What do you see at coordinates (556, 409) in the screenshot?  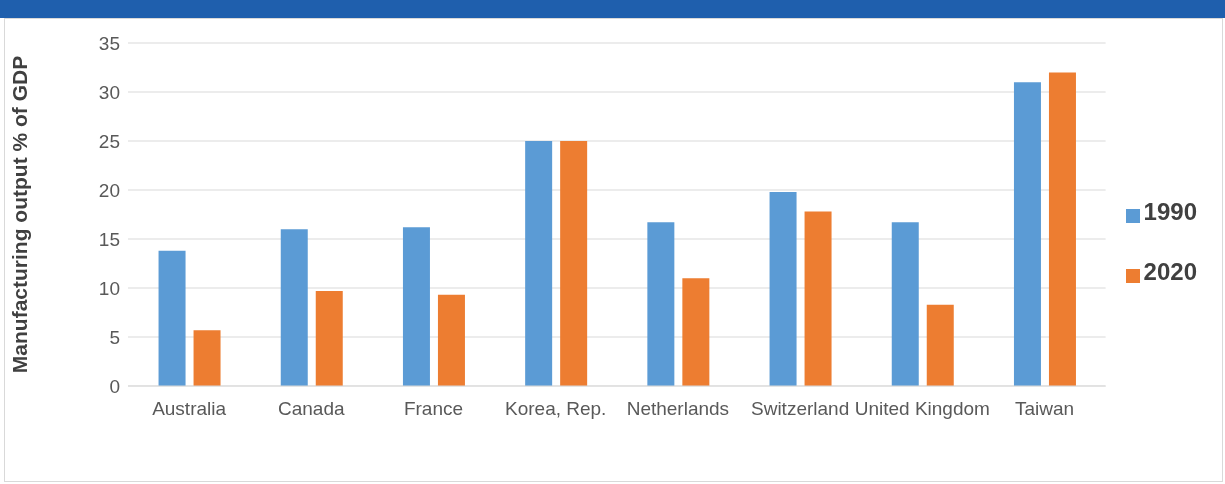 I see `x-tick-label: Korea, Rep.` at bounding box center [556, 409].